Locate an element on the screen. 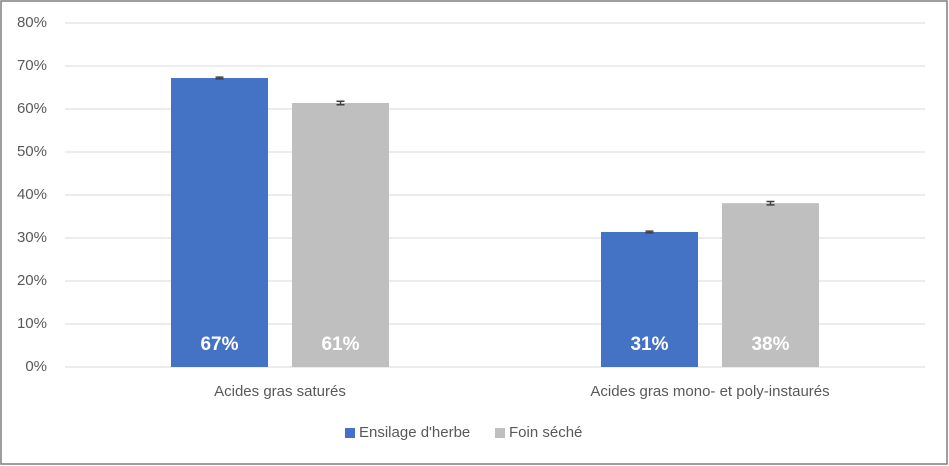  x-tick-label: Acides gras mono- et poly-instaurés is located at coordinates (709, 391).